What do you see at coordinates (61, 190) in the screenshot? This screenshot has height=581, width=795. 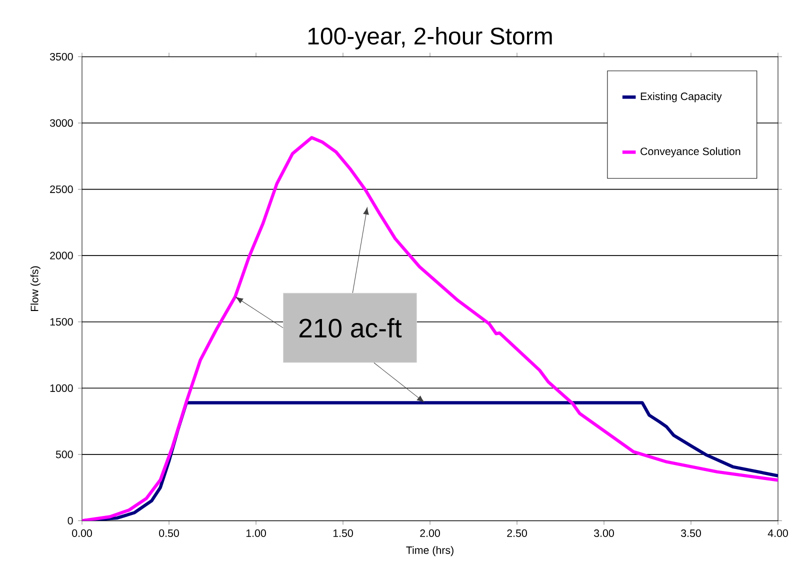 I see `y-tick-label: 2500` at bounding box center [61, 190].